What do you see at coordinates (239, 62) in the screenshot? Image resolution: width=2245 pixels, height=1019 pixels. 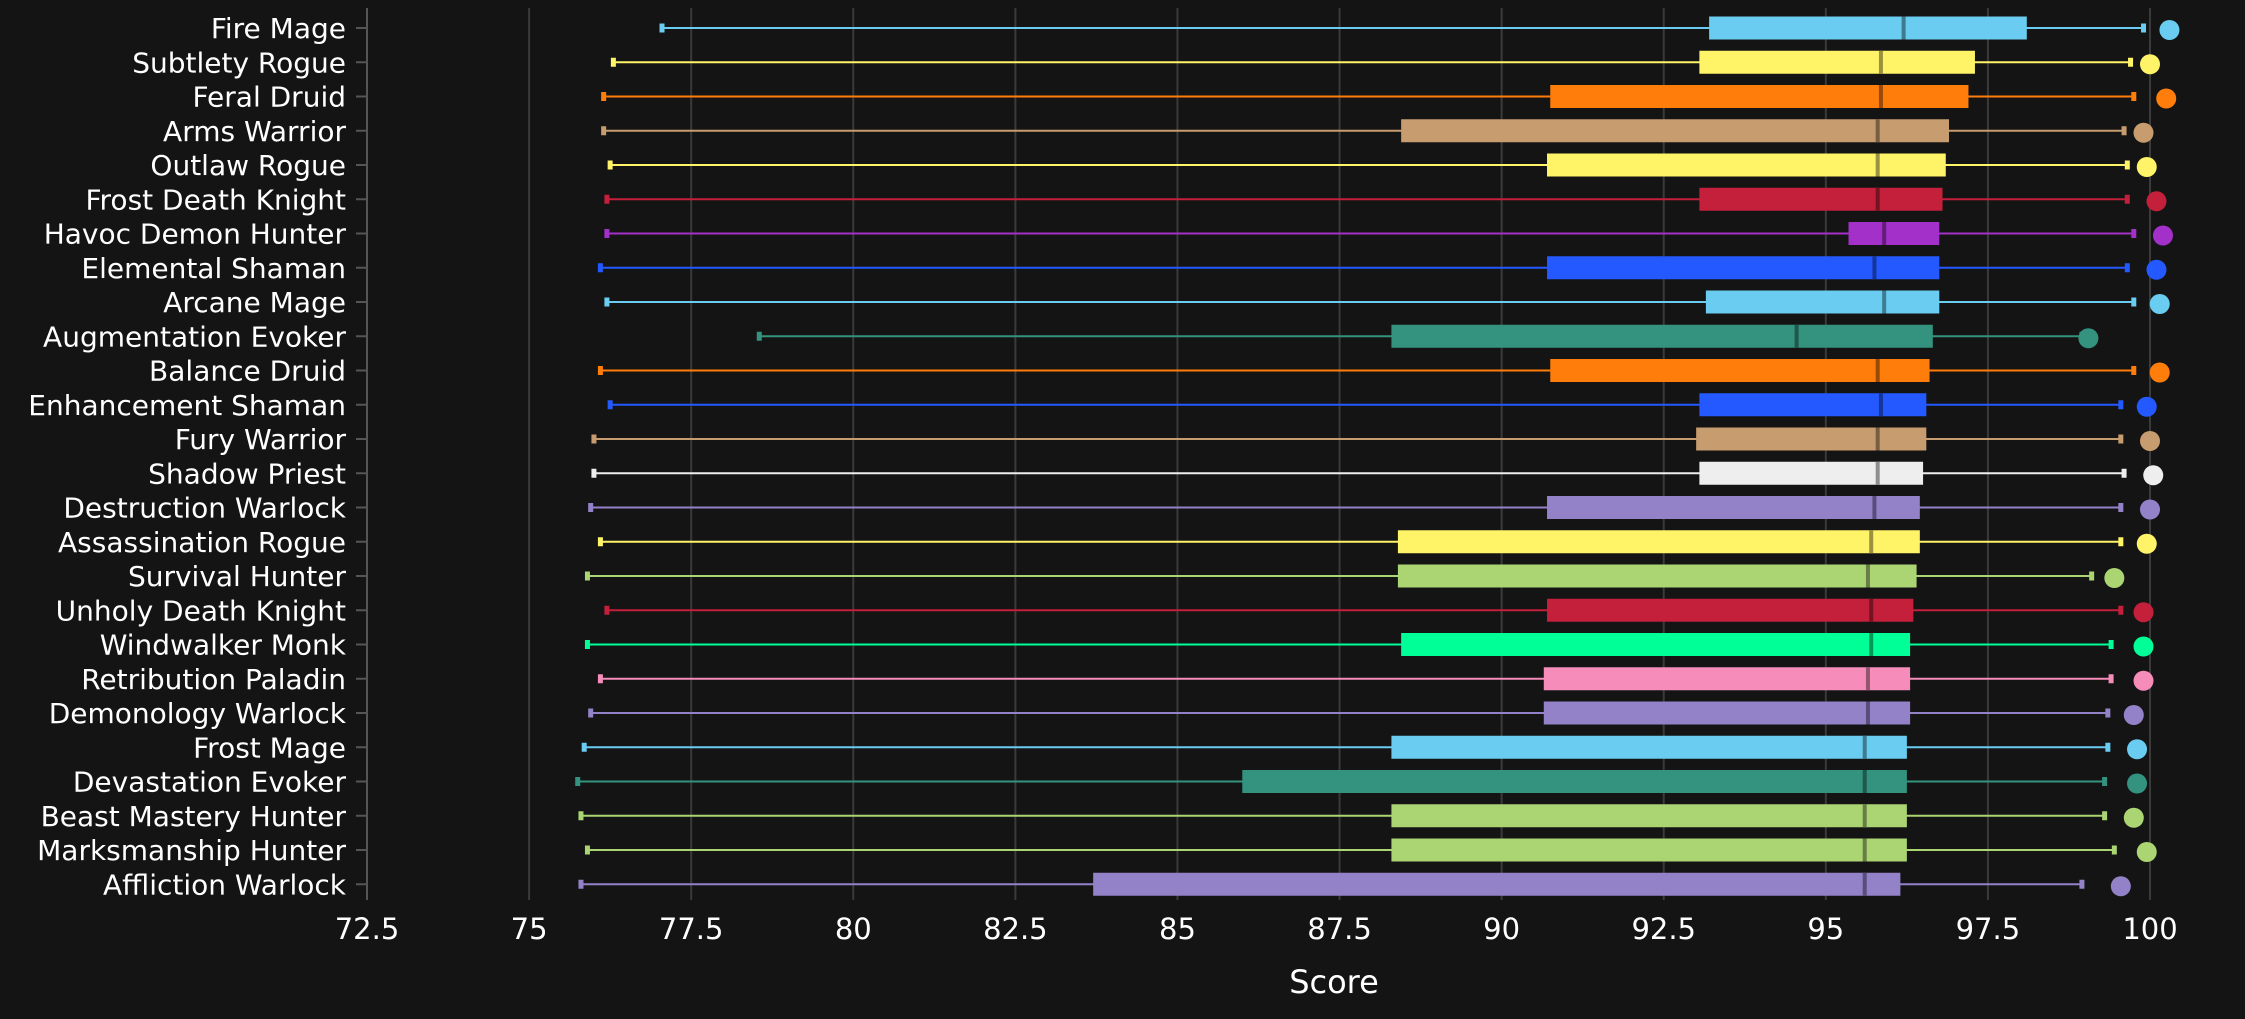 I see `category-label: Subtlety Rogue` at bounding box center [239, 62].